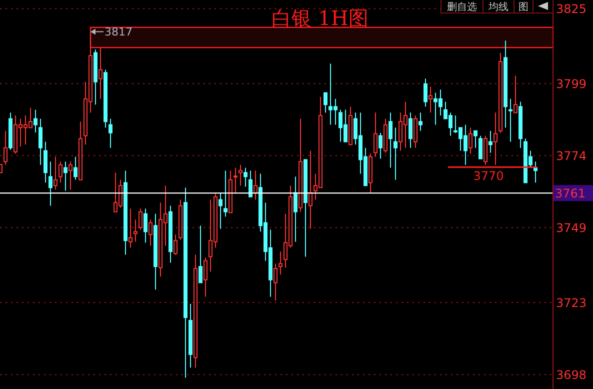 Image resolution: width=593 pixels, height=389 pixels. I want to click on y-tick-label: 3799, so click(571, 84).